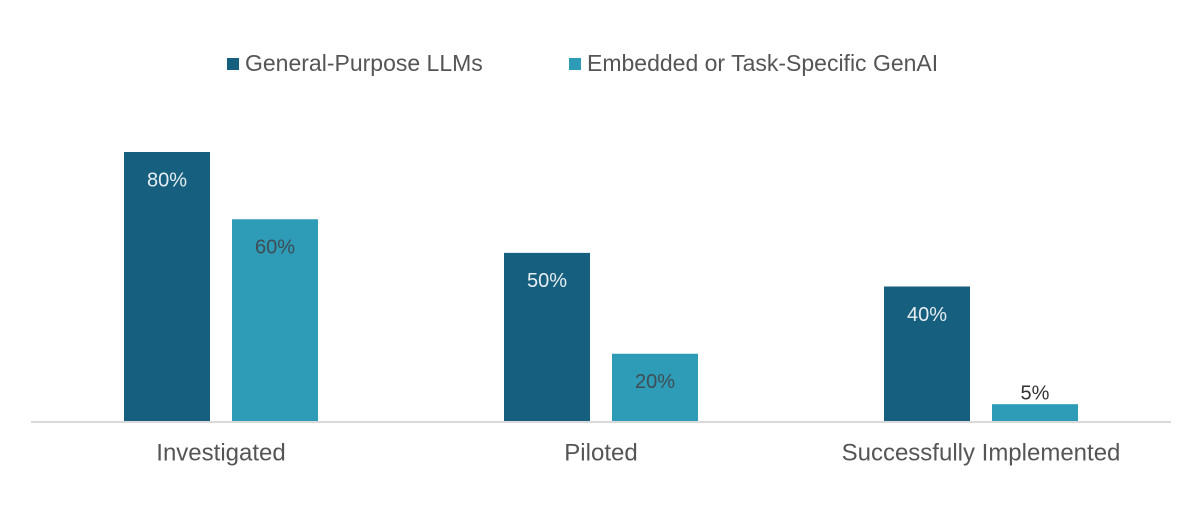 The width and height of the screenshot is (1200, 511). I want to click on legend-label: General-Purpose LLMs, so click(364, 63).